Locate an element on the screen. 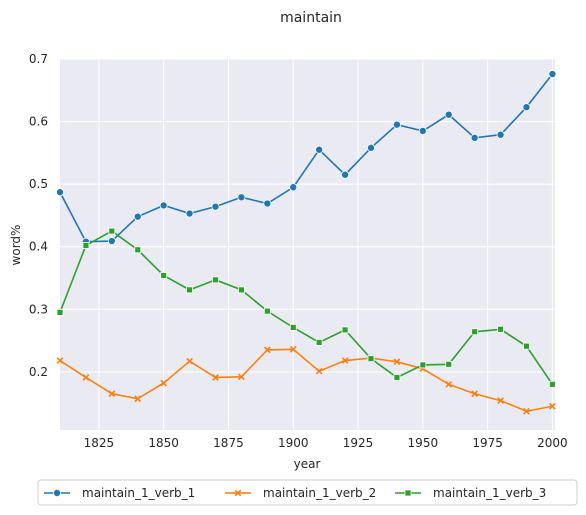  legend-item-1: maintain_1_verb_1 is located at coordinates (119, 493).